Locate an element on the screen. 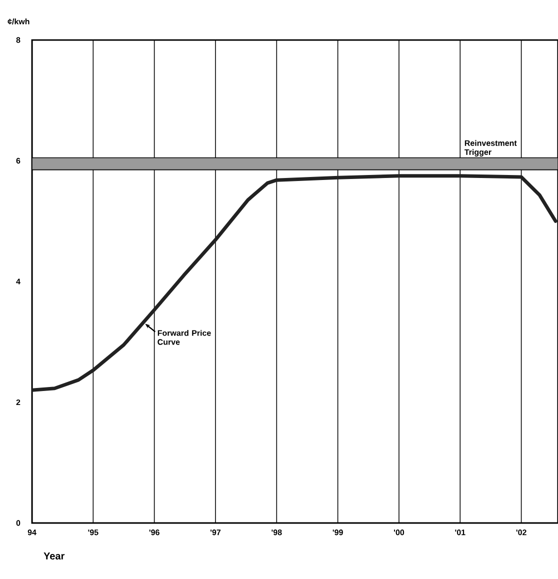 The width and height of the screenshot is (558, 579). x-tick-label: '96 is located at coordinates (154, 533).